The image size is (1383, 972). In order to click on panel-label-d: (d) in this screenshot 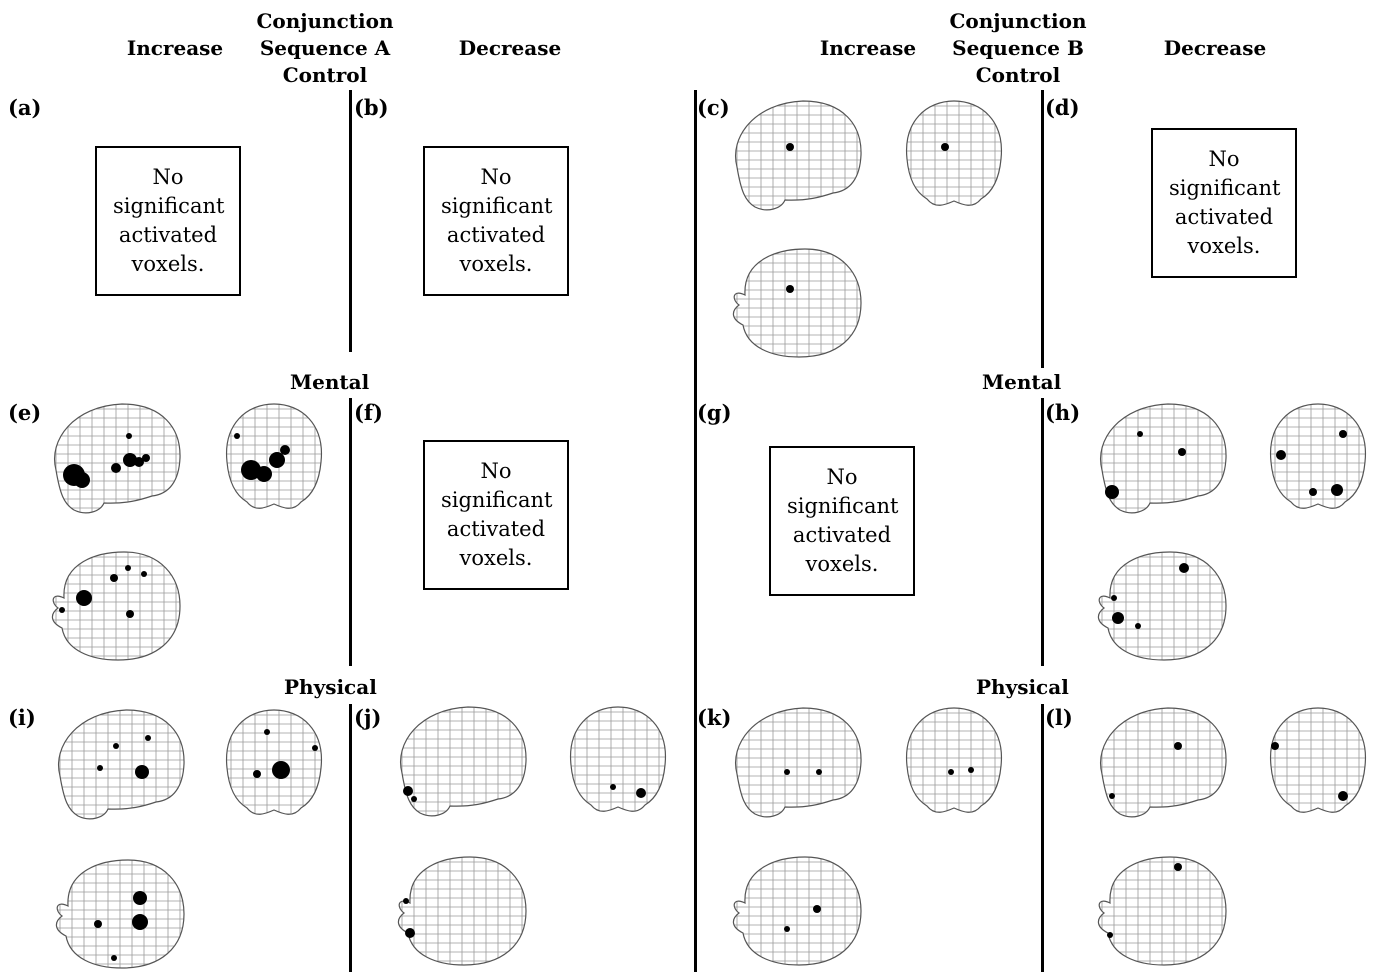, I will do `click(1062, 107)`.